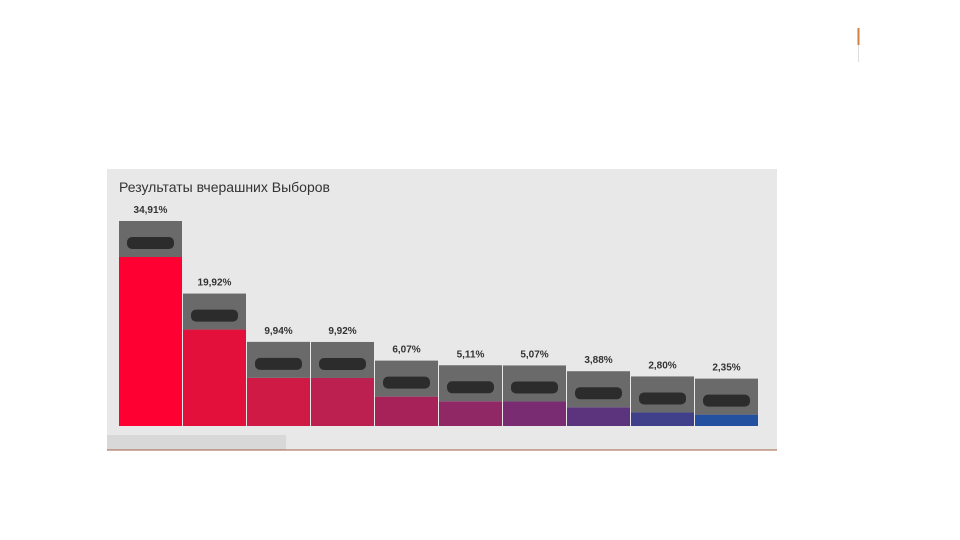 The width and height of the screenshot is (960, 540). What do you see at coordinates (196, 442) in the screenshot?
I see `scroll-strip` at bounding box center [196, 442].